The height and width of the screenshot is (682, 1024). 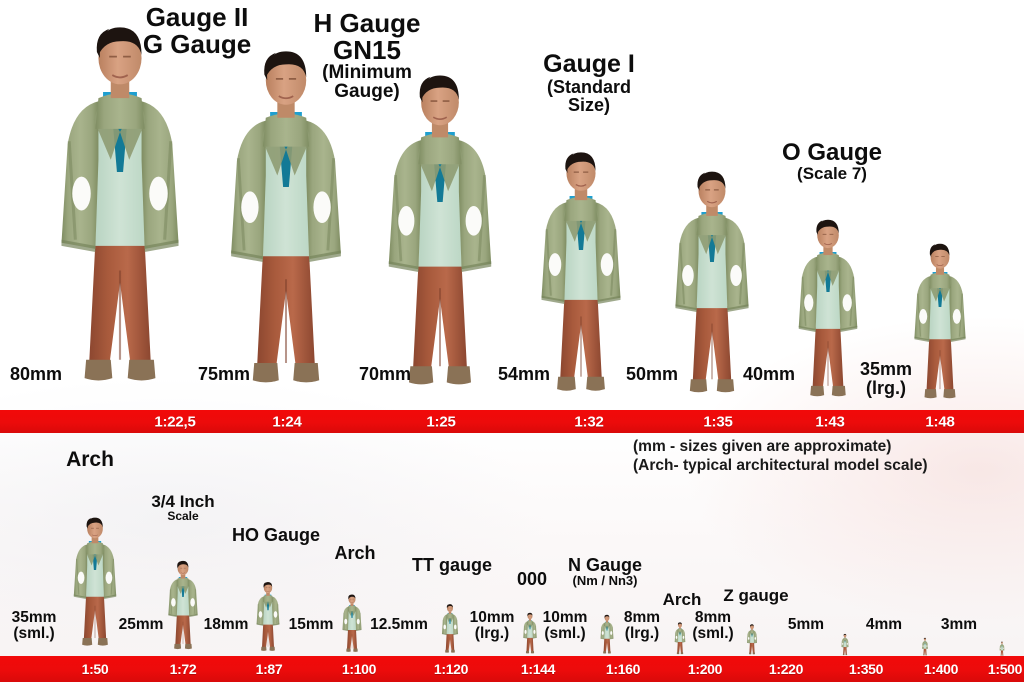 I want to click on figure-gauge-i, so click(x=581, y=277).